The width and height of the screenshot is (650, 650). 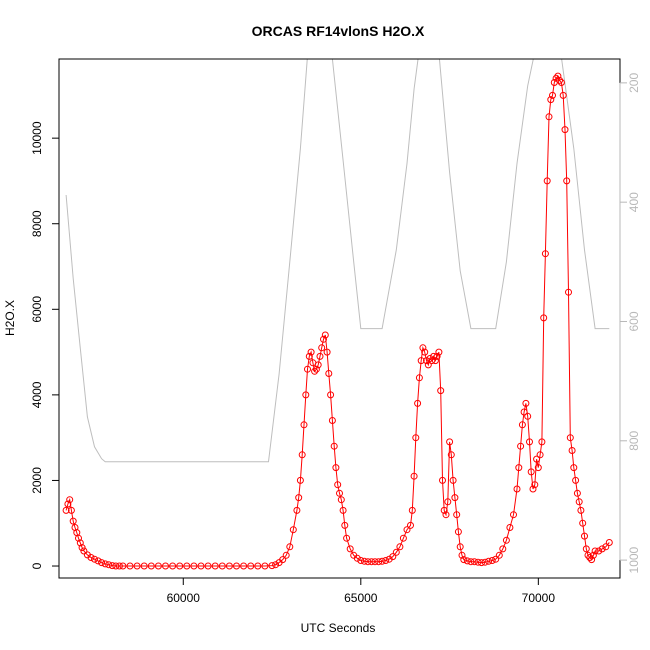 What do you see at coordinates (37, 223) in the screenshot?
I see `y-tick-label: 8000` at bounding box center [37, 223].